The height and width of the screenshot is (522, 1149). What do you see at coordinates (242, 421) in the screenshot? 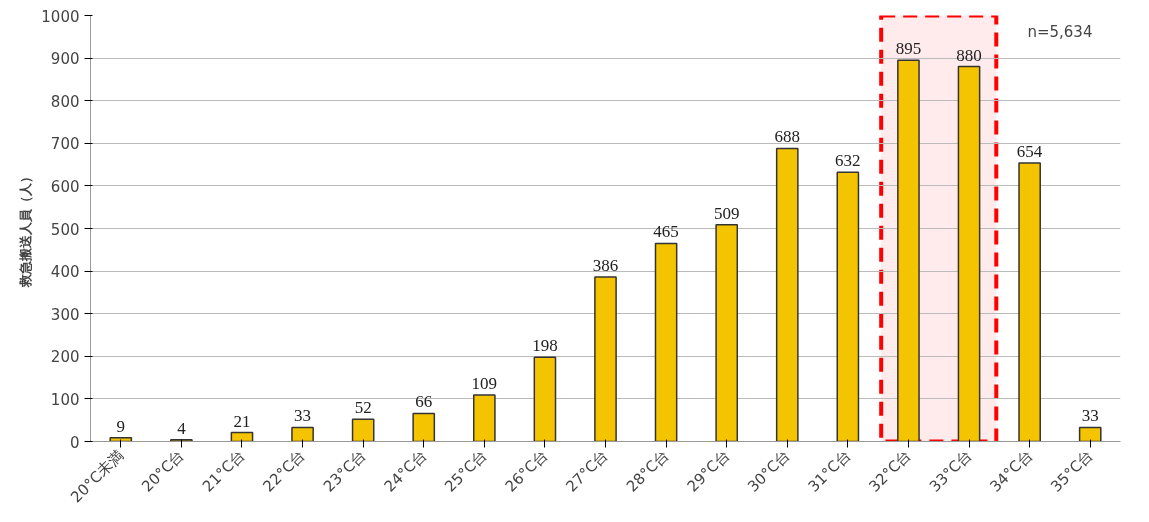
I see `data-label: 21` at bounding box center [242, 421].